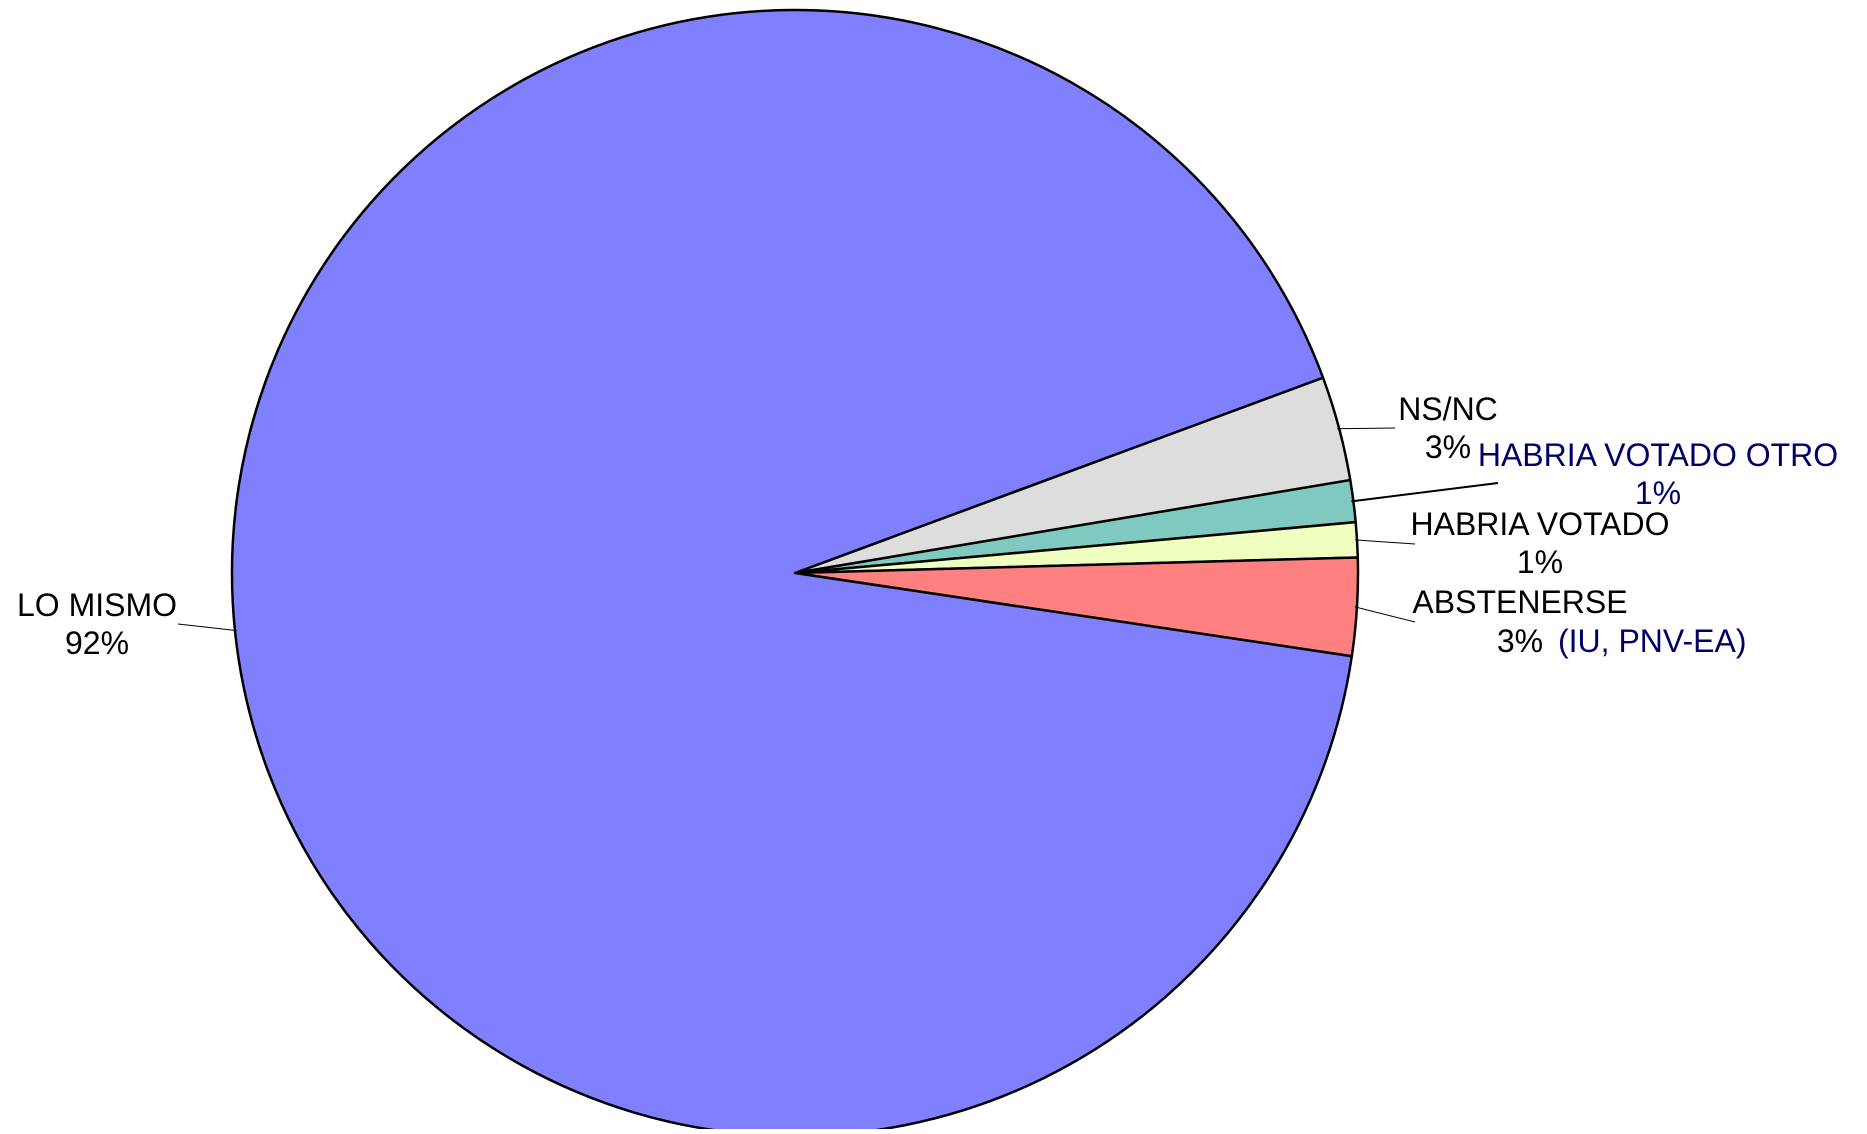 Image resolution: width=1867 pixels, height=1134 pixels. Describe the element at coordinates (1652, 641) in the screenshot. I see `label-abstenerse-annotation: (IU, PNV-EA)` at that location.